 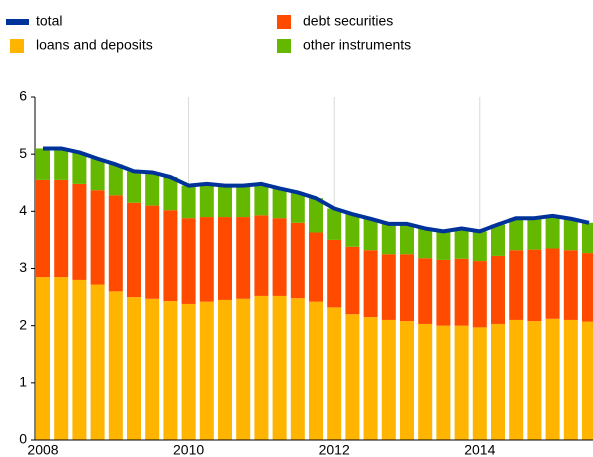 I want to click on legend-label: total, so click(x=49, y=21).